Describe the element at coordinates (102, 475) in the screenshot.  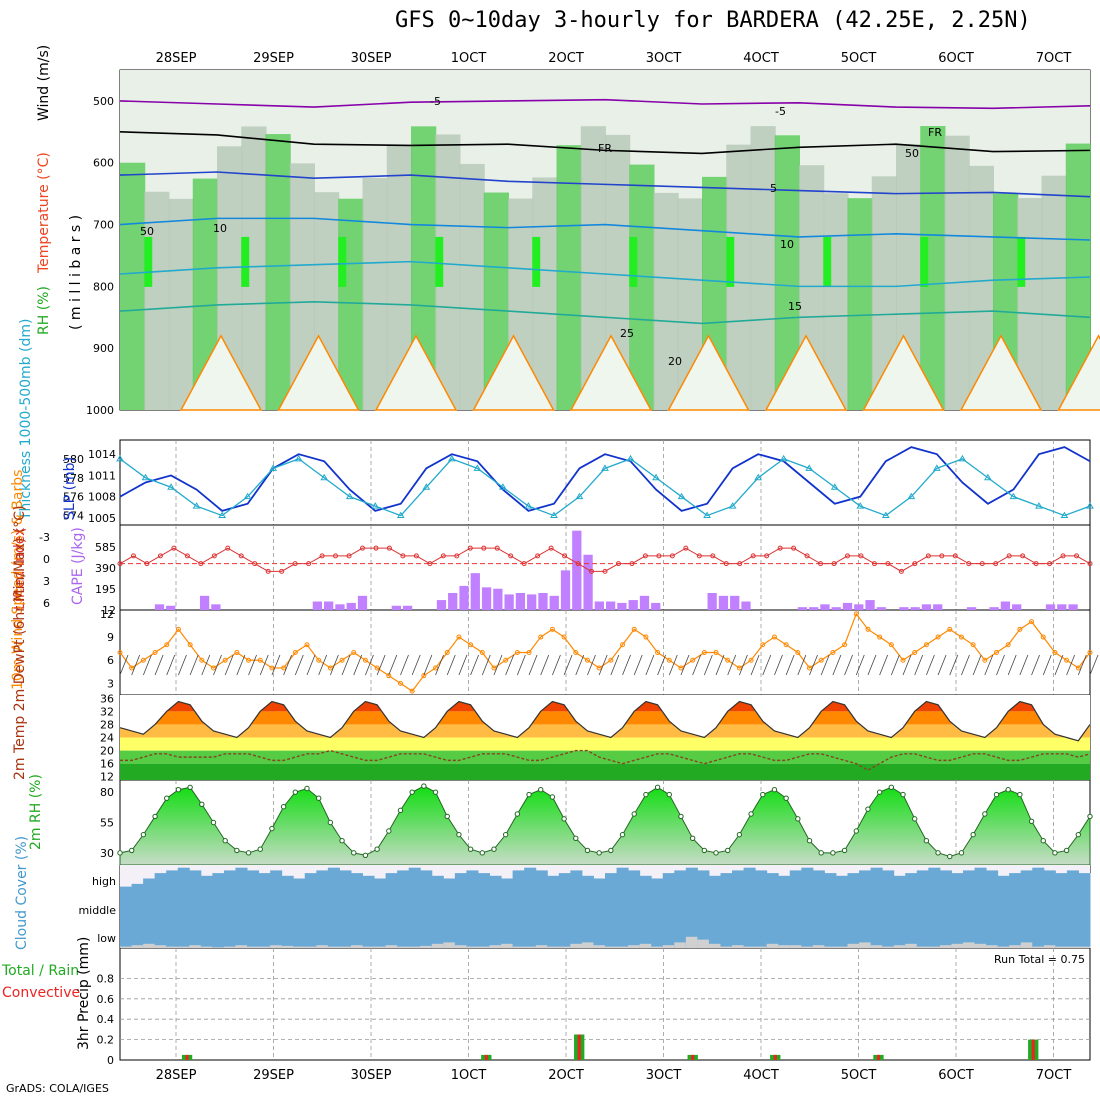
I see `y-tick-slp: 1011` at that location.